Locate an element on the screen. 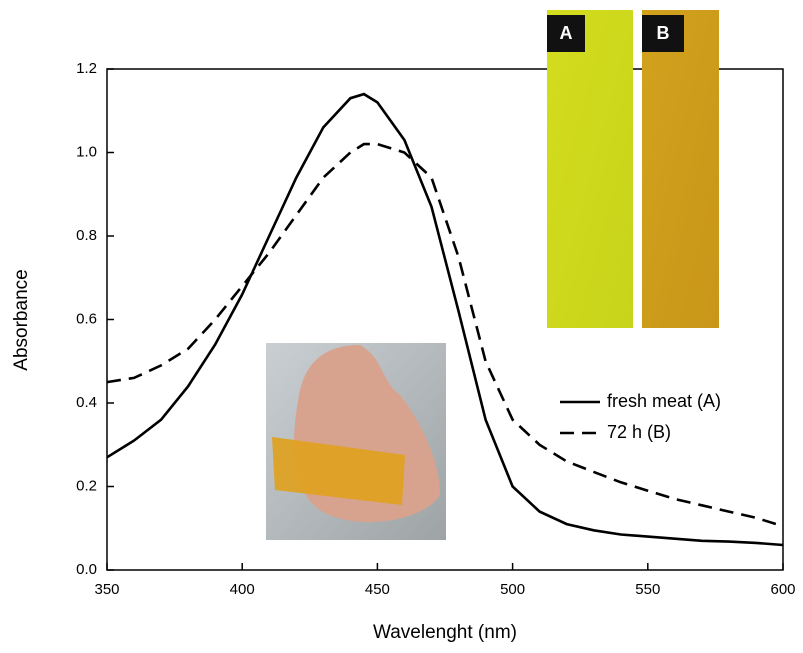 This screenshot has height=653, width=803. y-tick-label: 0.4 is located at coordinates (86, 402).